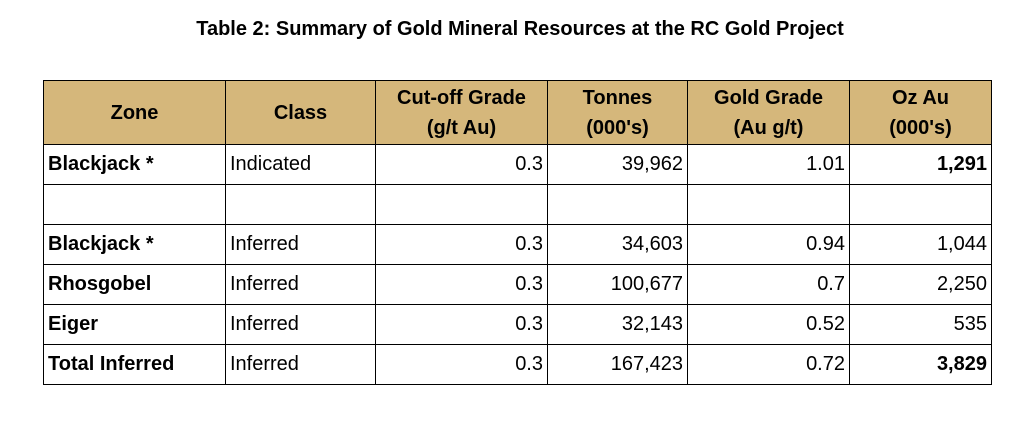 This screenshot has height=423, width=1024. What do you see at coordinates (768, 244) in the screenshot?
I see `cell-grade: 0.94` at bounding box center [768, 244].